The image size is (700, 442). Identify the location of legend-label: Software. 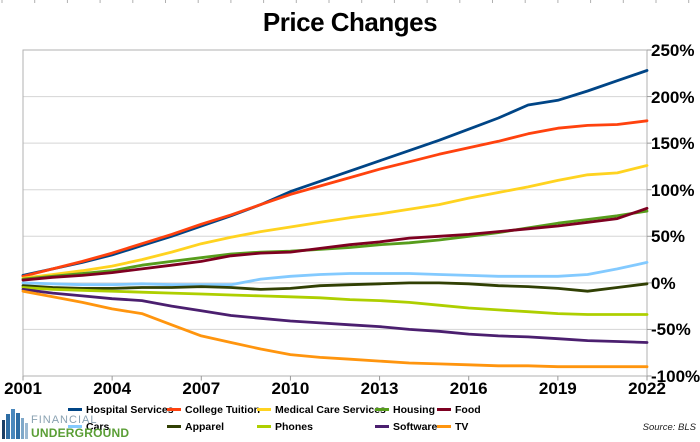
(415, 426).